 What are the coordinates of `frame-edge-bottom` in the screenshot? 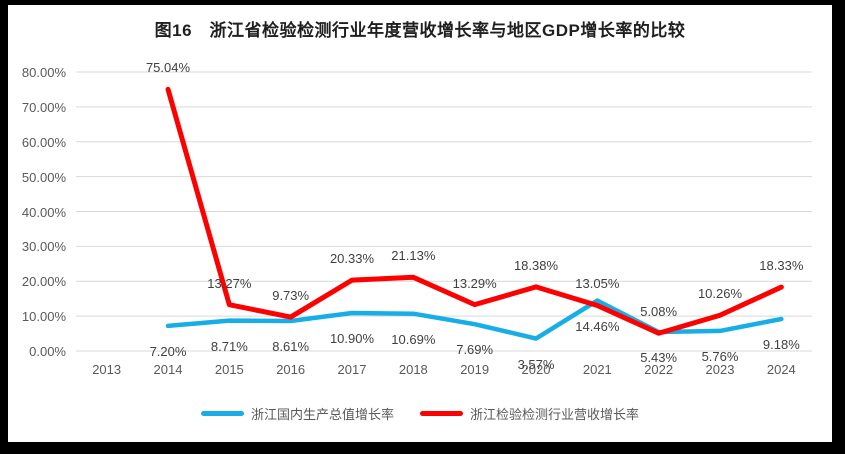 It's located at (422, 448).